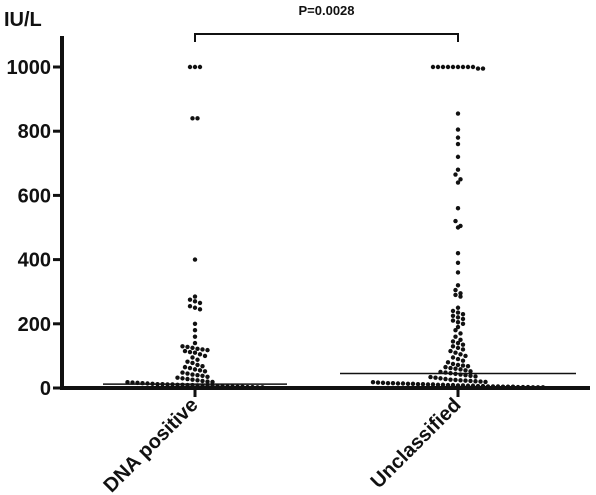  I want to click on y-tick-label: 600, so click(34, 196).